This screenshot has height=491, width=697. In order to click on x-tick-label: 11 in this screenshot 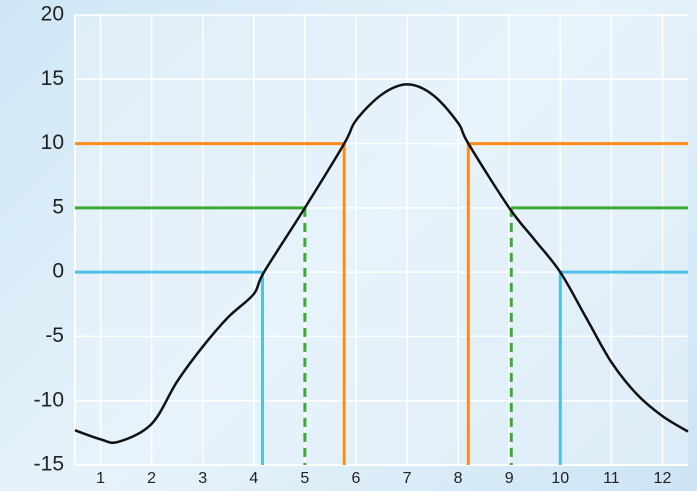, I will do `click(611, 478)`.